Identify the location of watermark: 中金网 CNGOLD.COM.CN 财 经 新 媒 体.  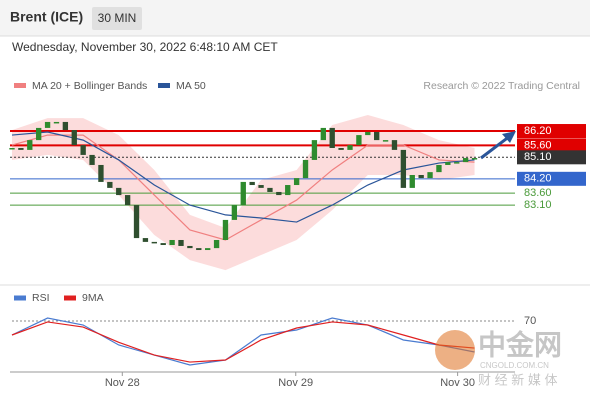
(498, 357).